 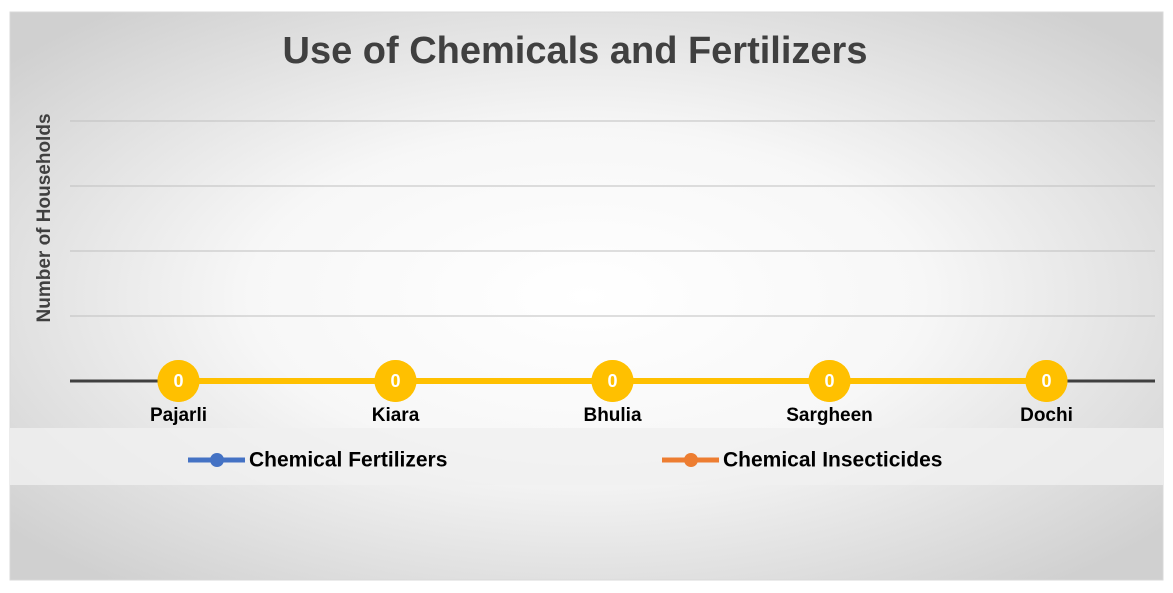 I want to click on legend-label: Chemical Insecticides, so click(x=832, y=460).